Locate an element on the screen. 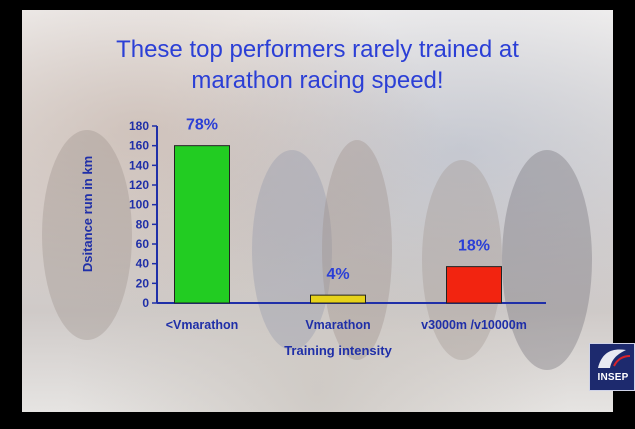  y-tick-label: 60 is located at coordinates (143, 244).